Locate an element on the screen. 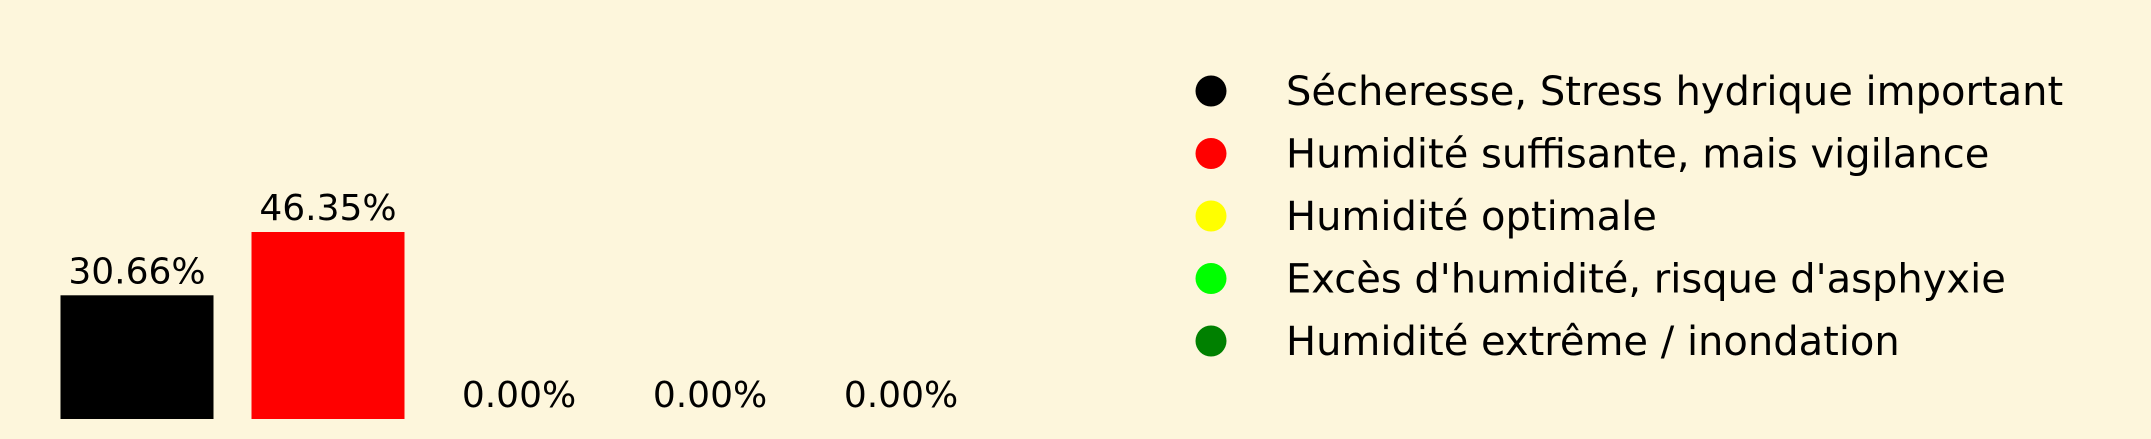  legend-item-3: Humidité optimale is located at coordinates (1426, 217).